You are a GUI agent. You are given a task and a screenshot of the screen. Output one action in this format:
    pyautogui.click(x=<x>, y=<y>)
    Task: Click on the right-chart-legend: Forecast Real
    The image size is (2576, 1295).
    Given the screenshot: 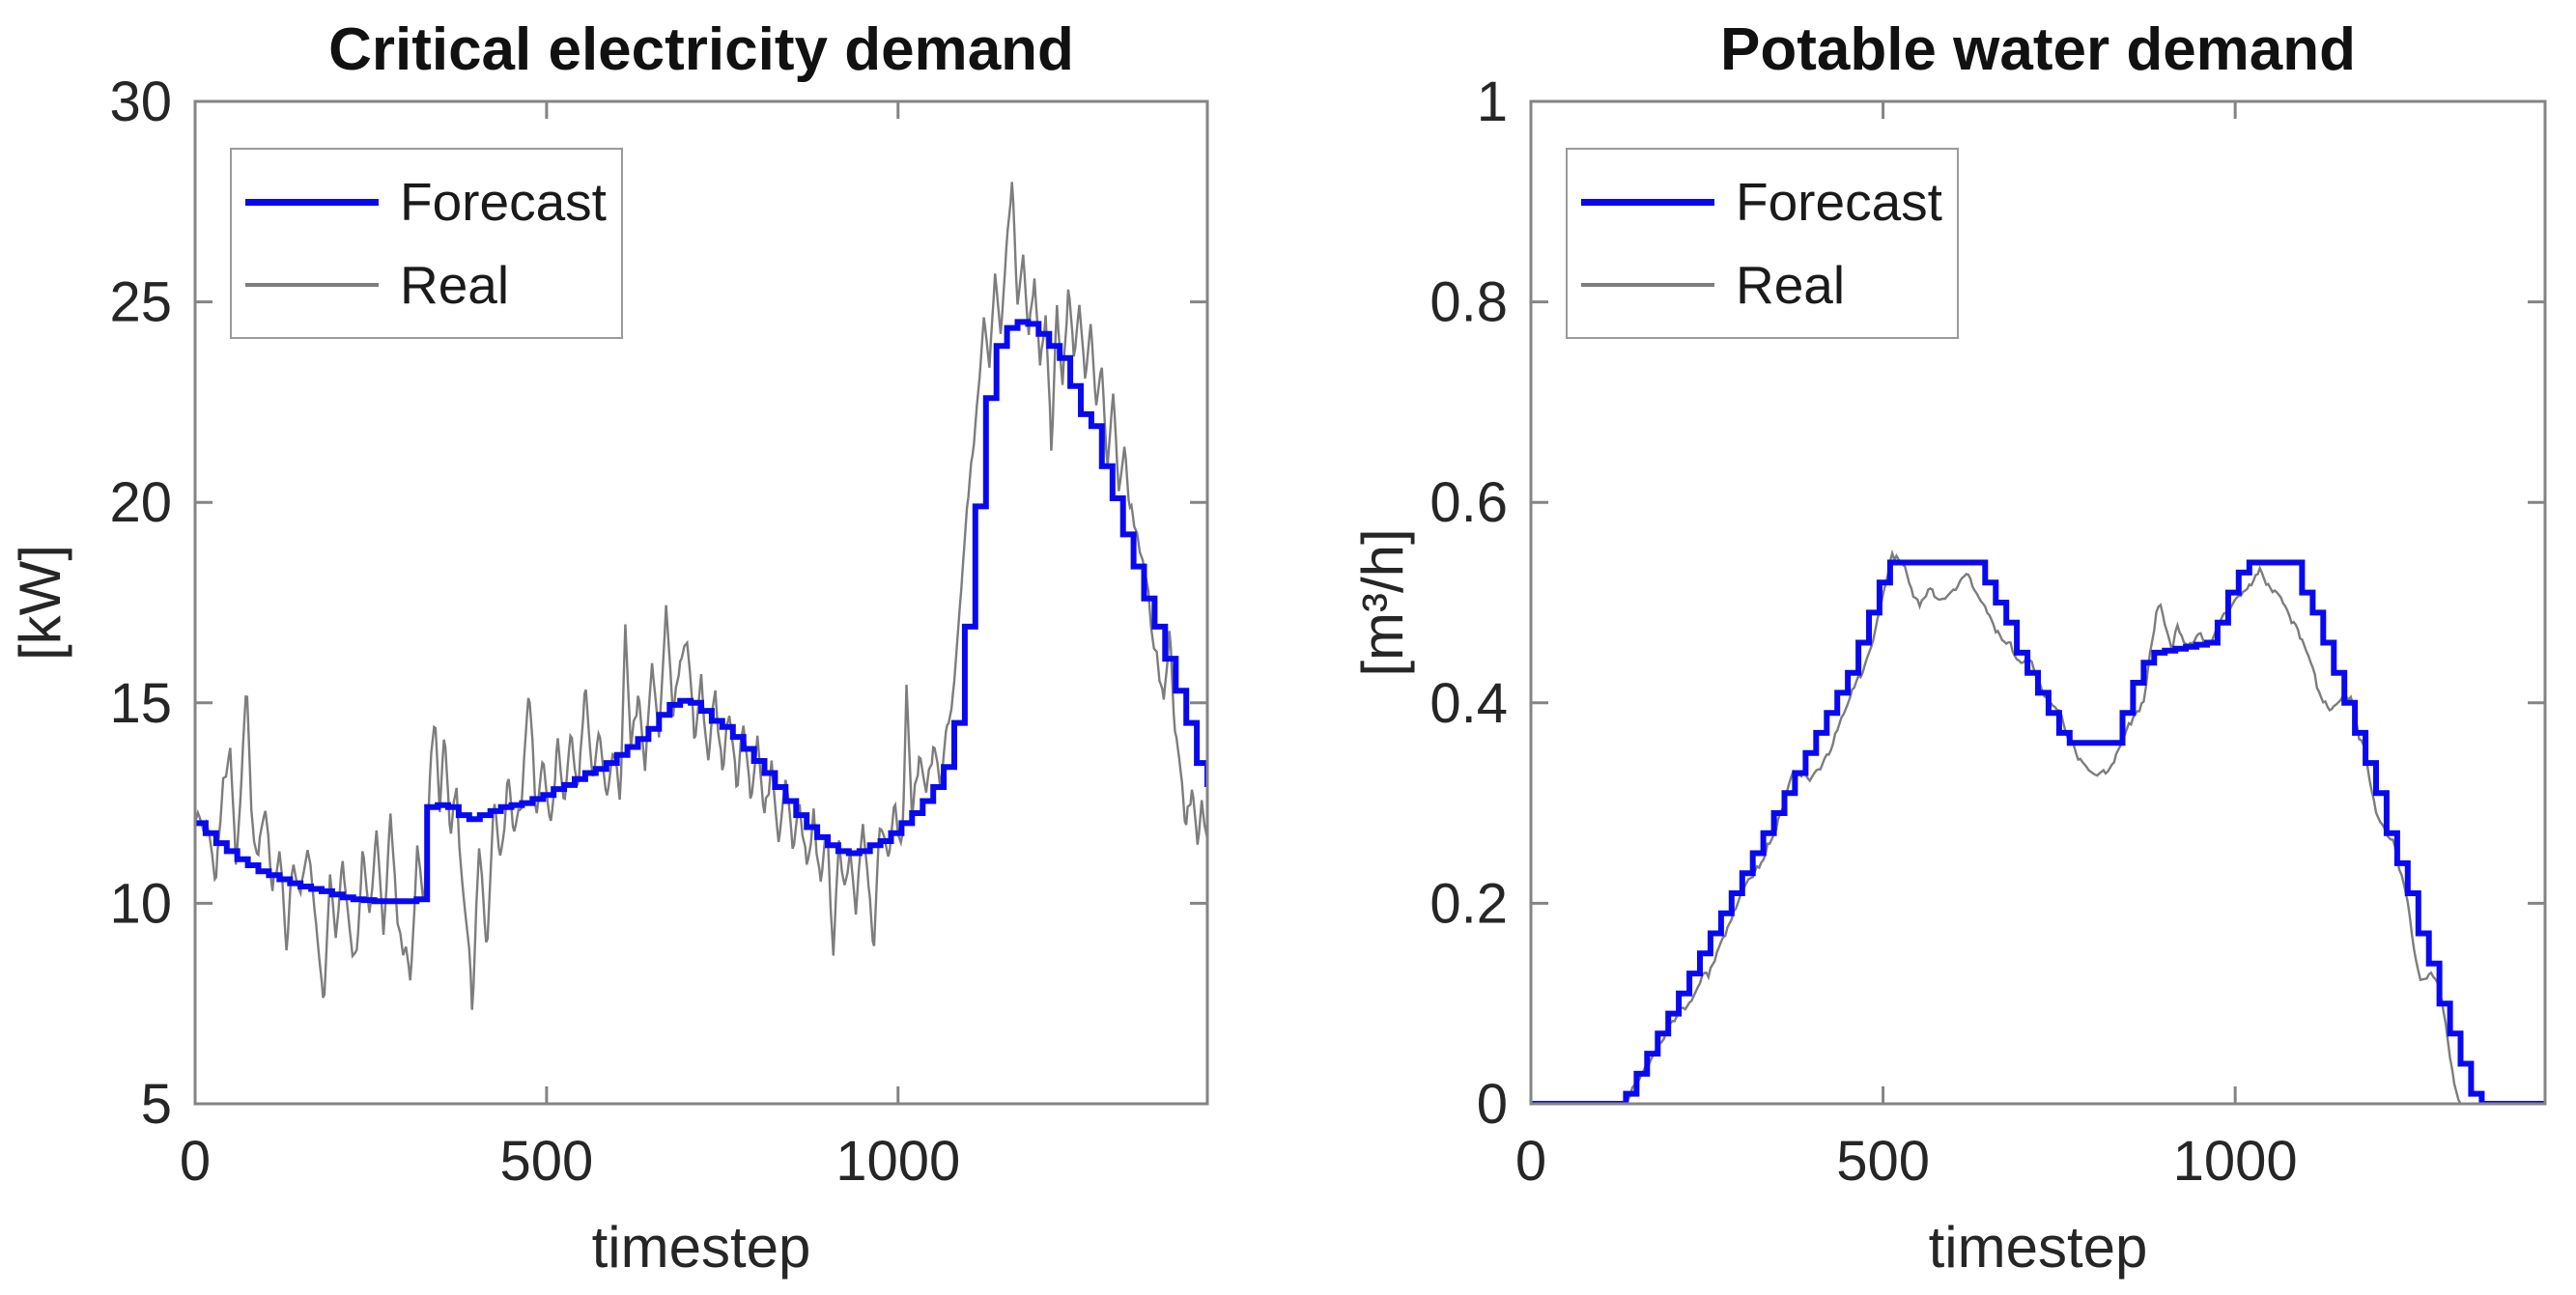 What is the action you would take?
    pyautogui.click(x=1762, y=243)
    